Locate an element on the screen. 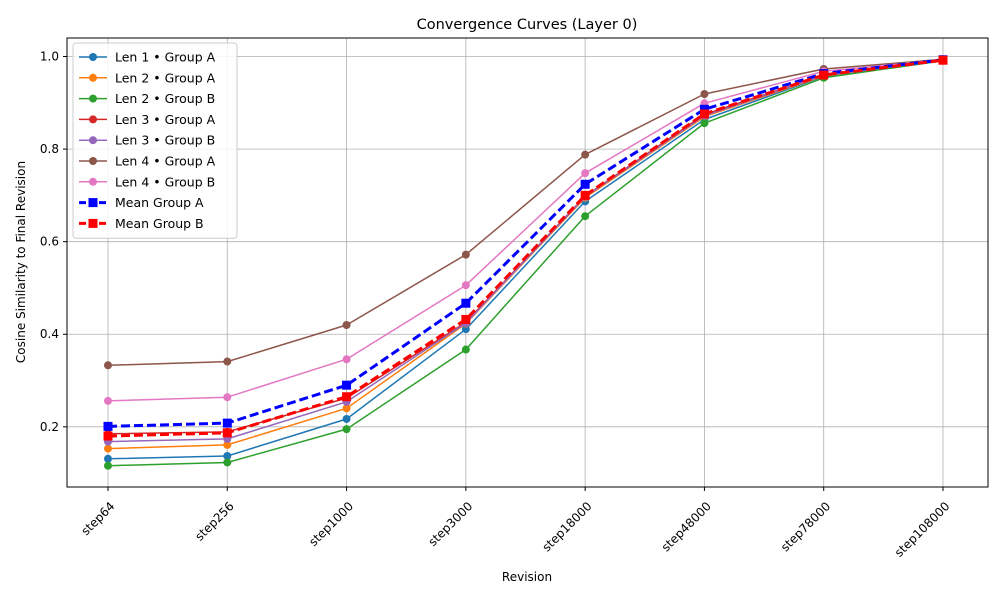 The image size is (1000, 600). legend-box is located at coordinates (155, 140).